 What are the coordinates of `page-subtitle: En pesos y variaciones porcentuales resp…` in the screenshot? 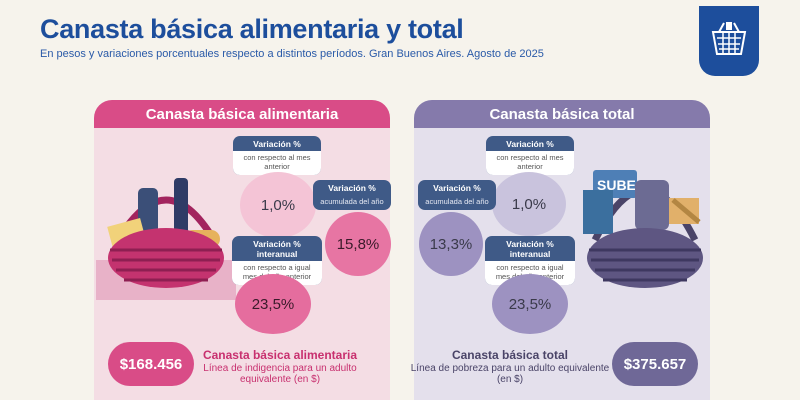 It's located at (292, 54).